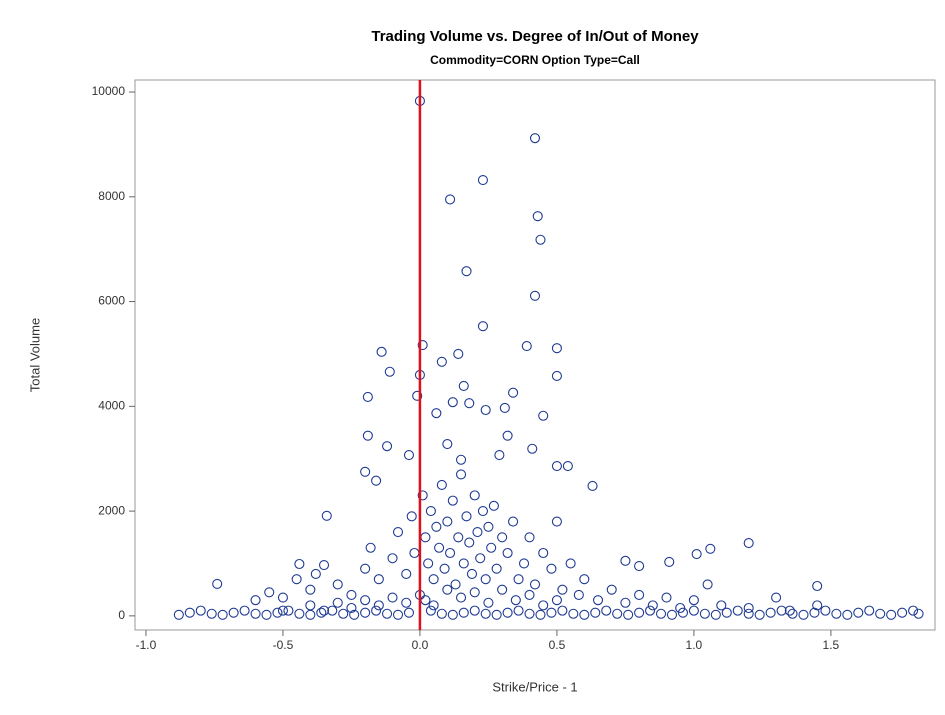 This screenshot has height=715, width=945. What do you see at coordinates (535, 60) in the screenshot?
I see `chart-subtitle: Commodity=CORN Option Type=Call` at bounding box center [535, 60].